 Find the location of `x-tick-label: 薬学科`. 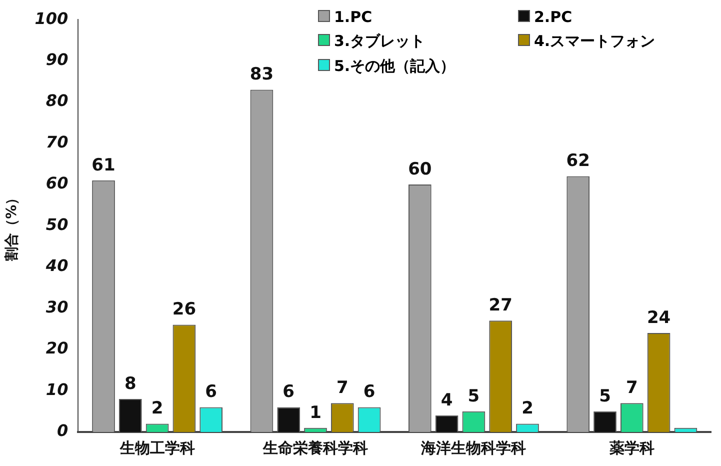

x-tick-label: 薬学科 is located at coordinates (631, 447).